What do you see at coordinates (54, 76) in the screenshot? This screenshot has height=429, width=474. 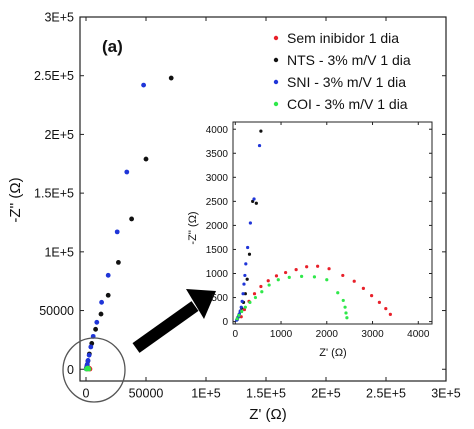 I see `main-y-tick-label: 2.5E+5` at bounding box center [54, 76].